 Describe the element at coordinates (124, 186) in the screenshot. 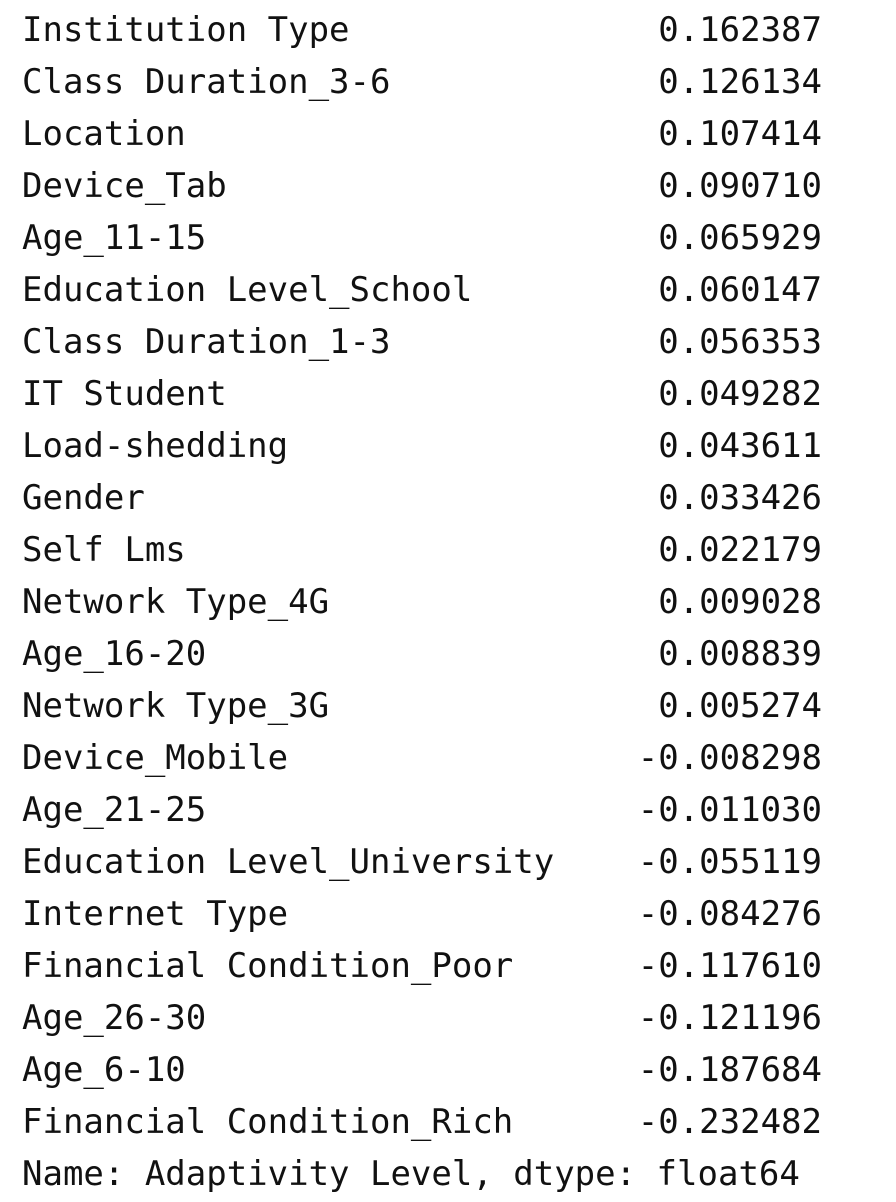

I see `row-label: Device_Tab` at that location.